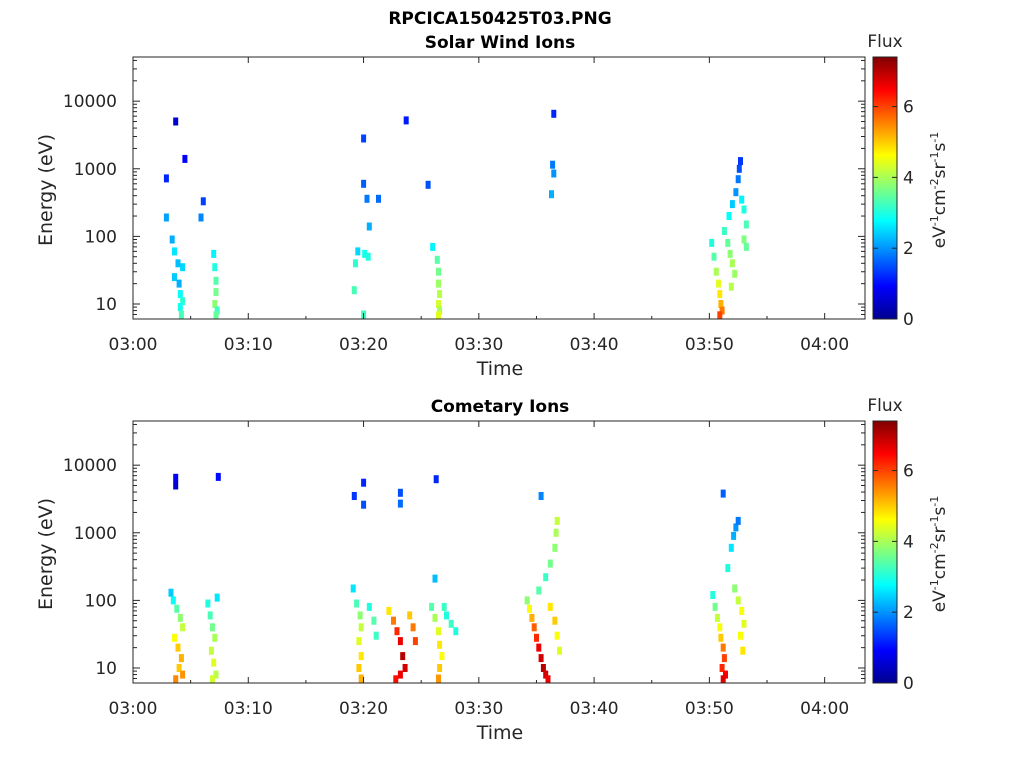 Image resolution: width=1024 pixels, height=768 pixels. I want to click on x-tick-label: 03:30, so click(478, 345).